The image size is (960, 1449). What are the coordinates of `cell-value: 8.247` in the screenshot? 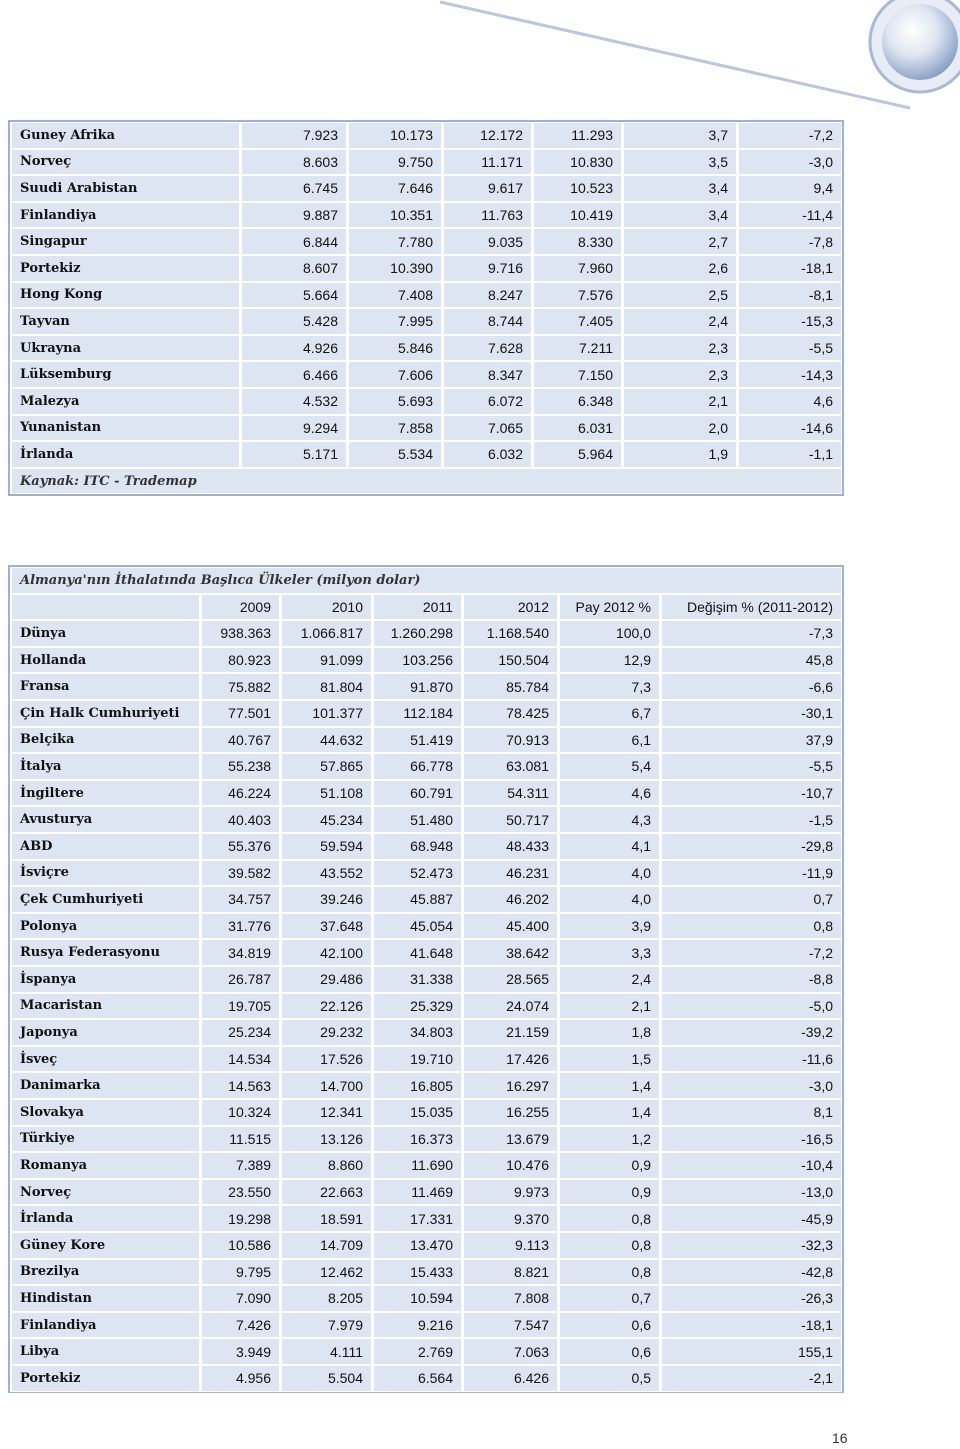 It's located at (487, 295).